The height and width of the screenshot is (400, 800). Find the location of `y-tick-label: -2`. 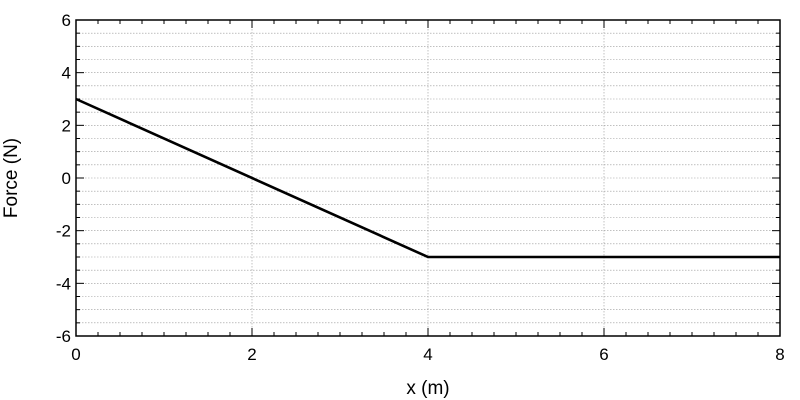

y-tick-label: -2 is located at coordinates (63, 231).